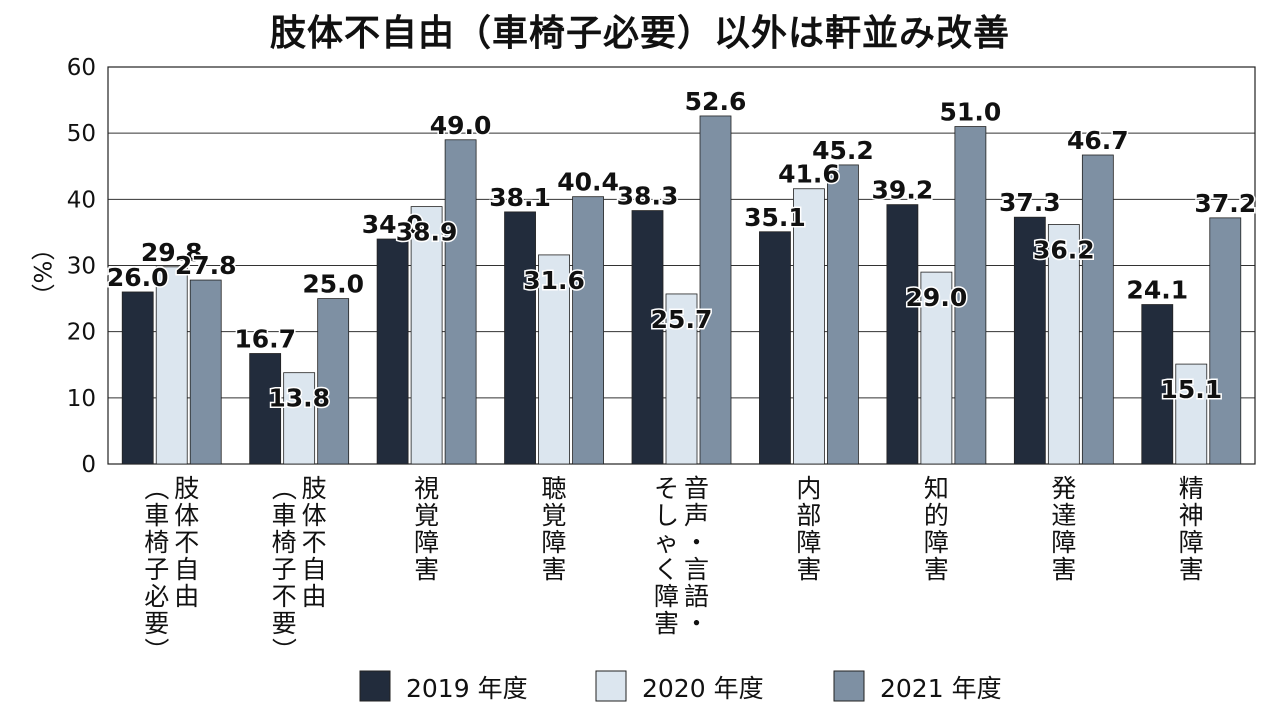  What do you see at coordinates (1191, 389) in the screenshot?
I see `data-label: 15.1` at bounding box center [1191, 389].